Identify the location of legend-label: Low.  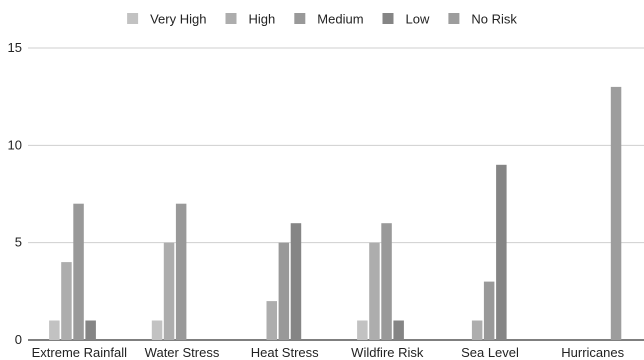
(418, 19).